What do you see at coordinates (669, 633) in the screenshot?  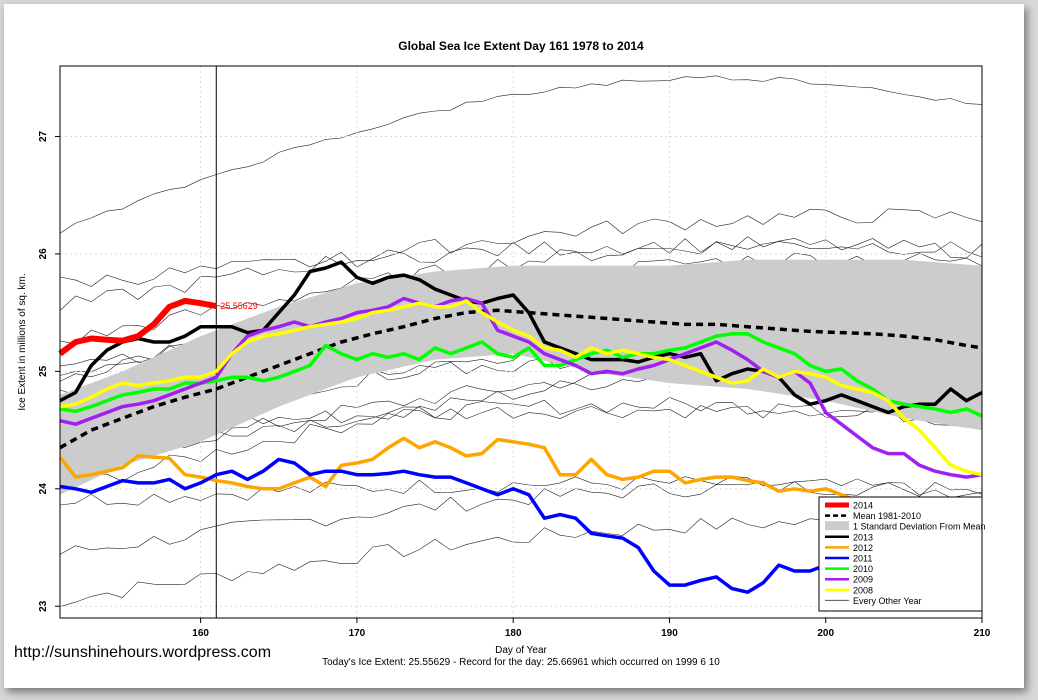 I see `x-tick-label: 190` at bounding box center [669, 633].